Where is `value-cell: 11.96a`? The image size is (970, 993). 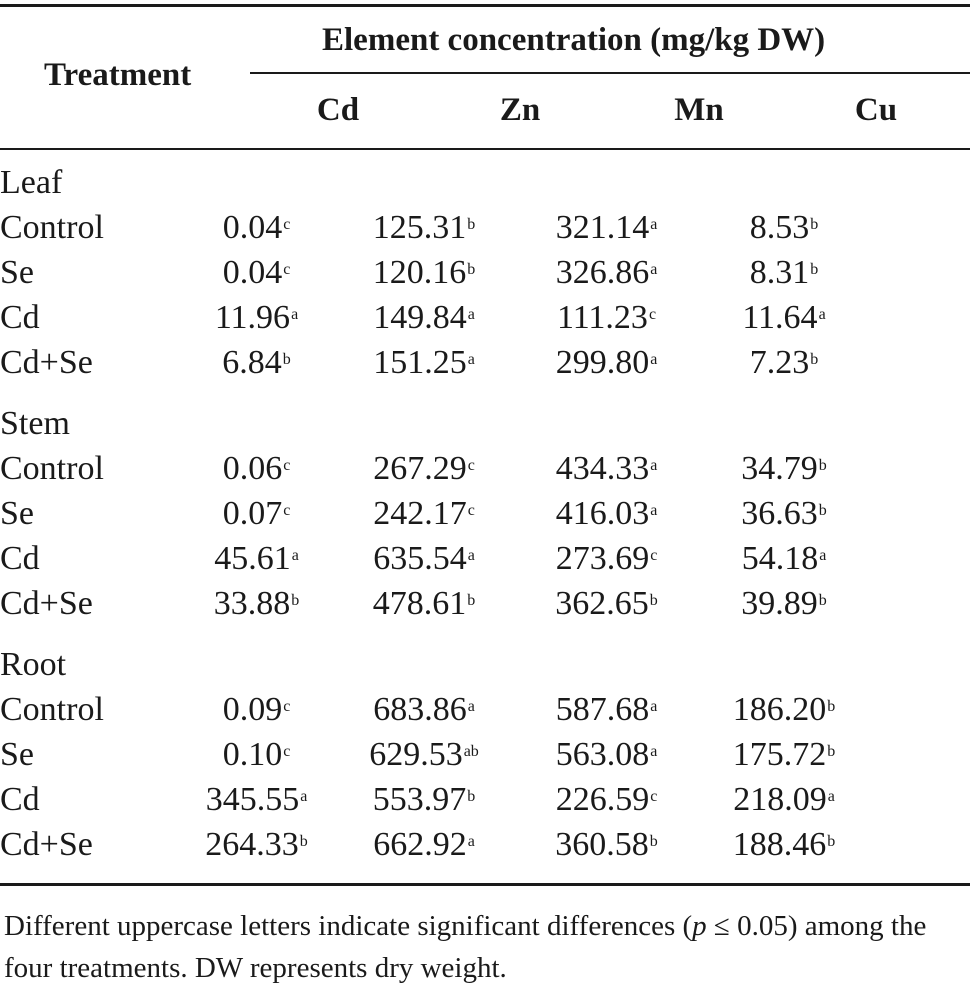 value-cell: 11.96a is located at coordinates (256, 317).